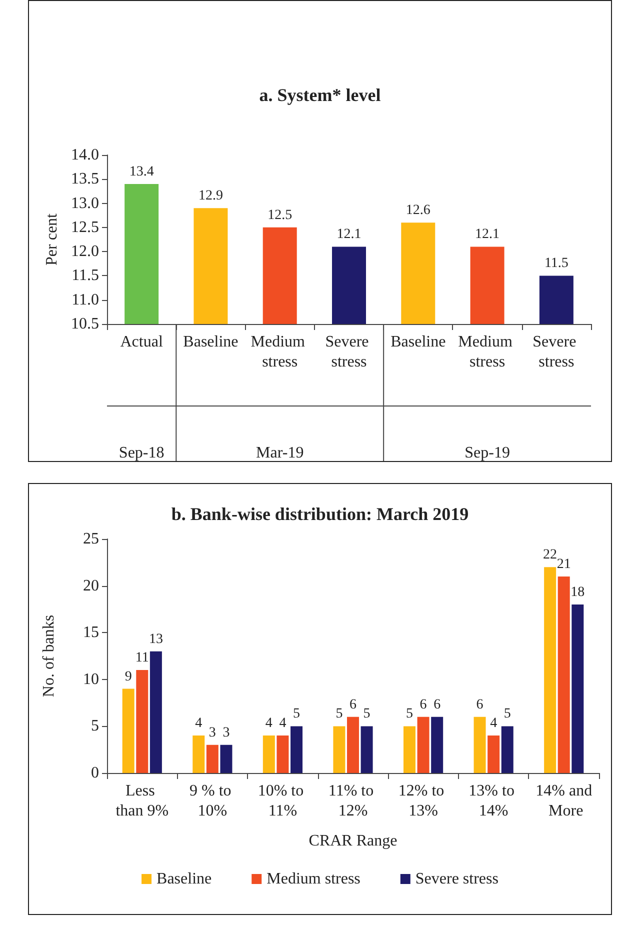  I want to click on x-tick-label: 12% to 13%, so click(423, 801).